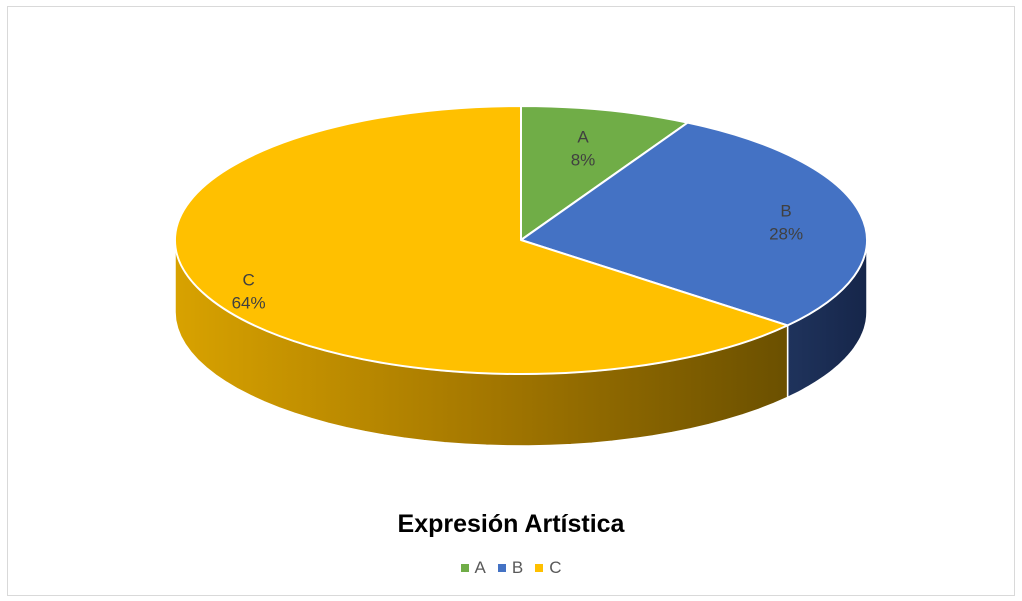  What do you see at coordinates (501, 568) in the screenshot?
I see `legend-swatch-b` at bounding box center [501, 568].